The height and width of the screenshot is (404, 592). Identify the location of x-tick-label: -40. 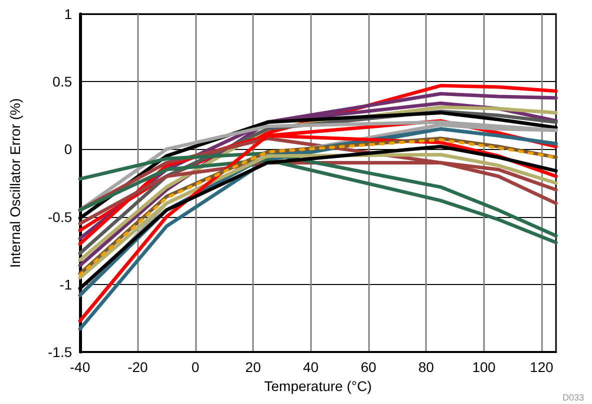
(80, 367).